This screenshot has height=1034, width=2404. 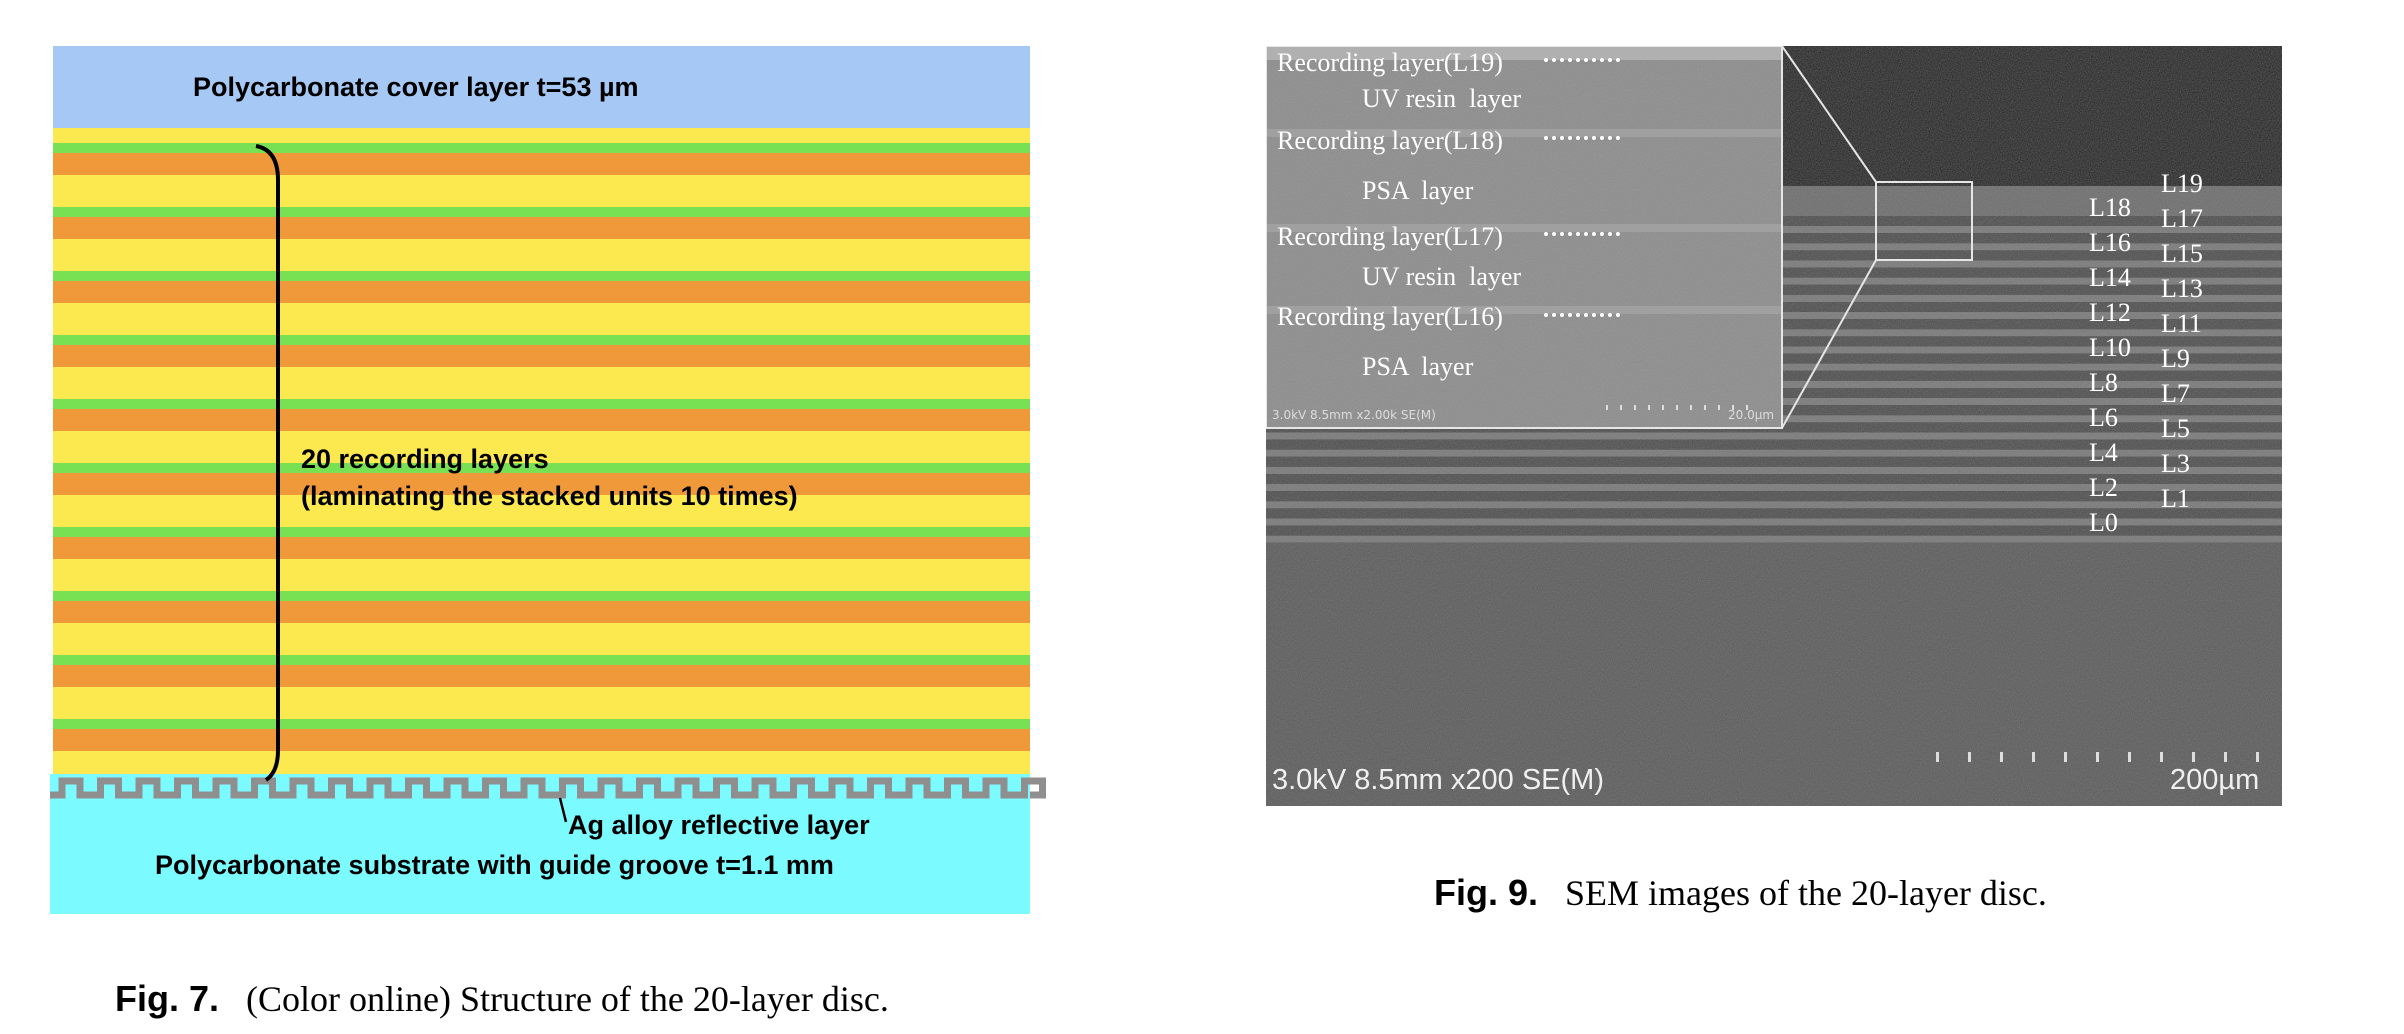 What do you see at coordinates (1829, 114) in the screenshot?
I see `sem-zoom-connector-top` at bounding box center [1829, 114].